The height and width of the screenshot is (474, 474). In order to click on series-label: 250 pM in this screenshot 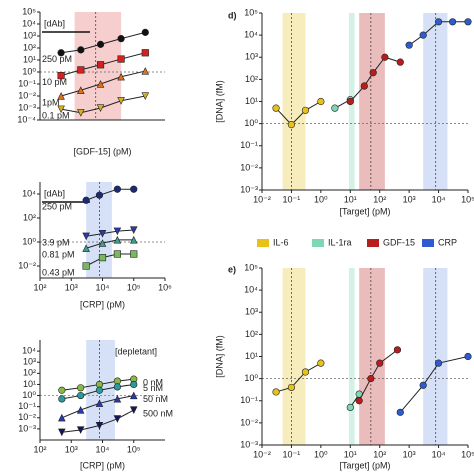, I will do `click(57, 207)`.